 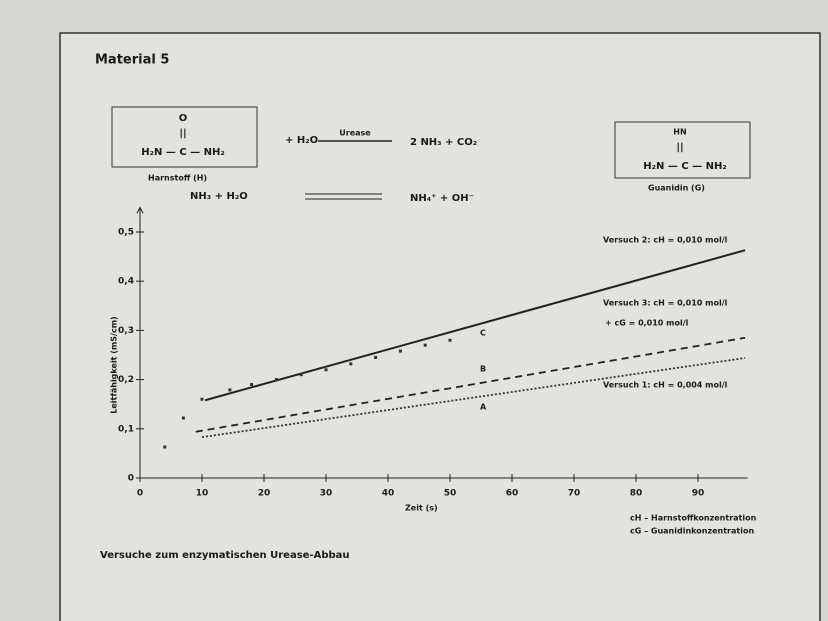 I want to click on legend-note: cH – Harnstoffkonzentration, so click(x=693, y=518).